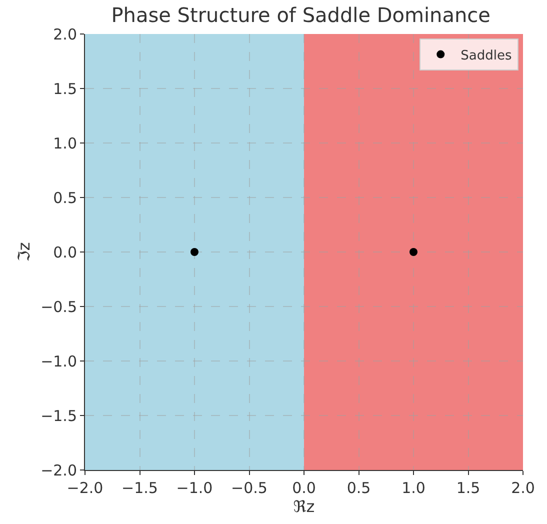 This screenshot has width=547, height=524. What do you see at coordinates (24, 252) in the screenshot?
I see `y-axis-title: ℑz` at bounding box center [24, 252].